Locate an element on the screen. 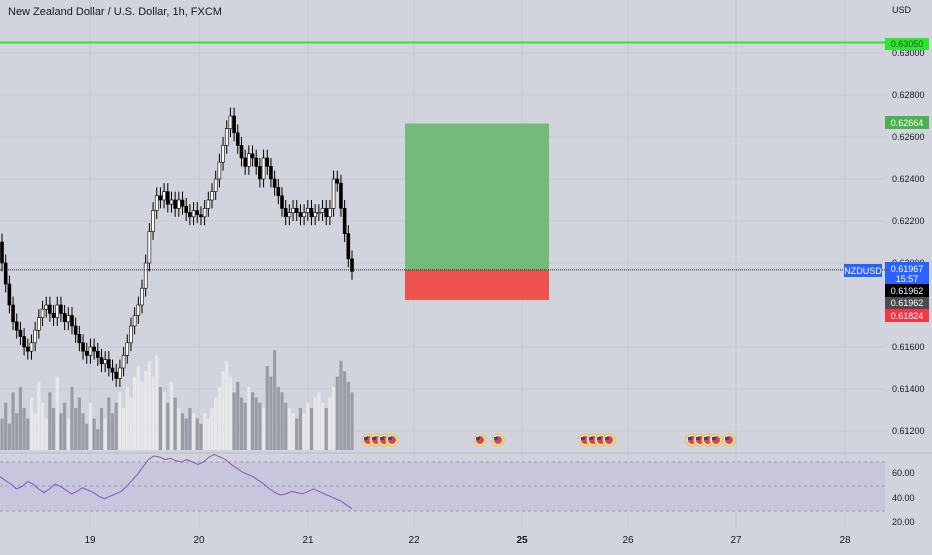 Image resolution: width=932 pixels, height=555 pixels. gray-price-text: 0.61962 is located at coordinates (907, 303).